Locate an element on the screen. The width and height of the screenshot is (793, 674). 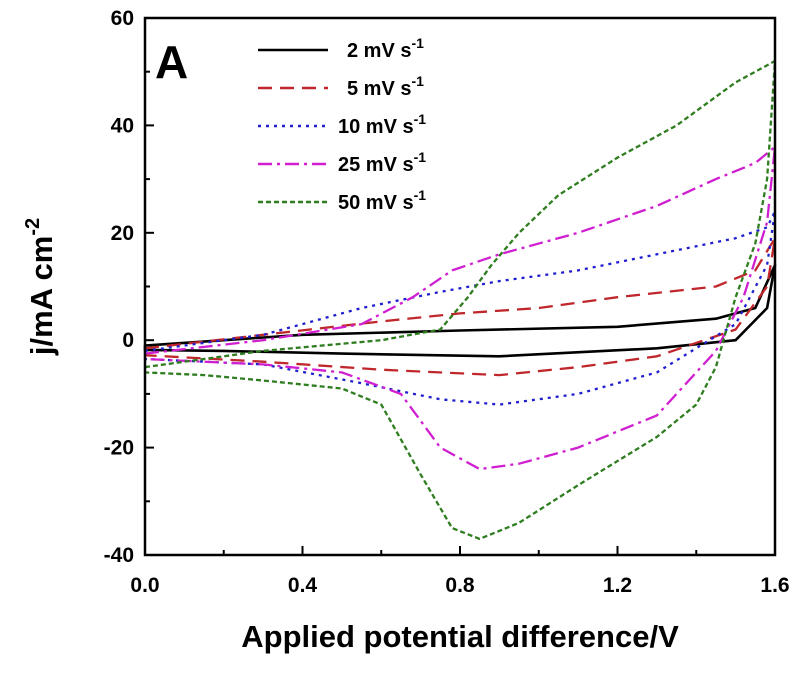
legend-label-3: 10 mV s-1 is located at coordinates (382, 124).